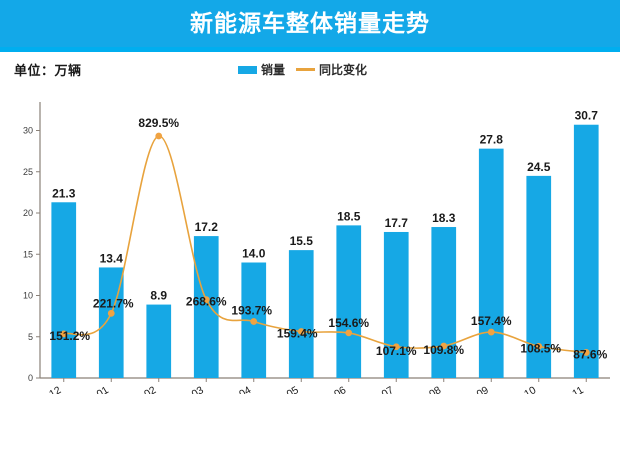 Image resolution: width=620 pixels, height=465 pixels. I want to click on y-axis-tick-label: 25, so click(28, 172).